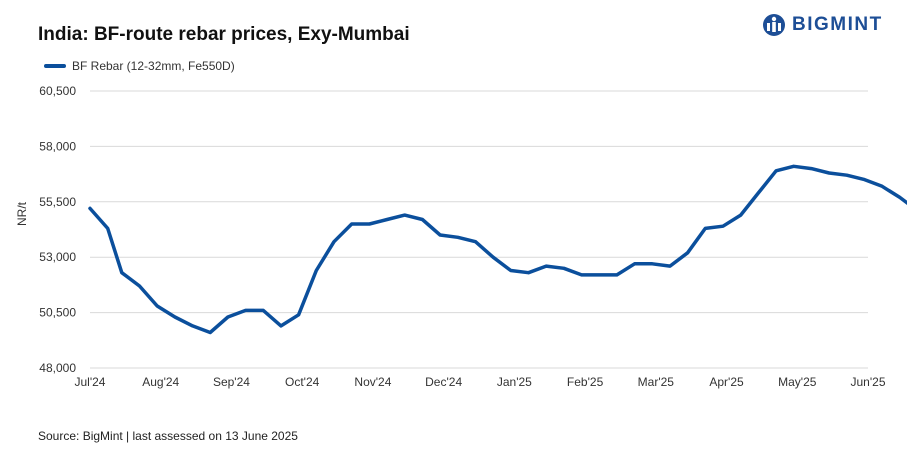  I want to click on x-tick-label: Dec'24, so click(443, 382).